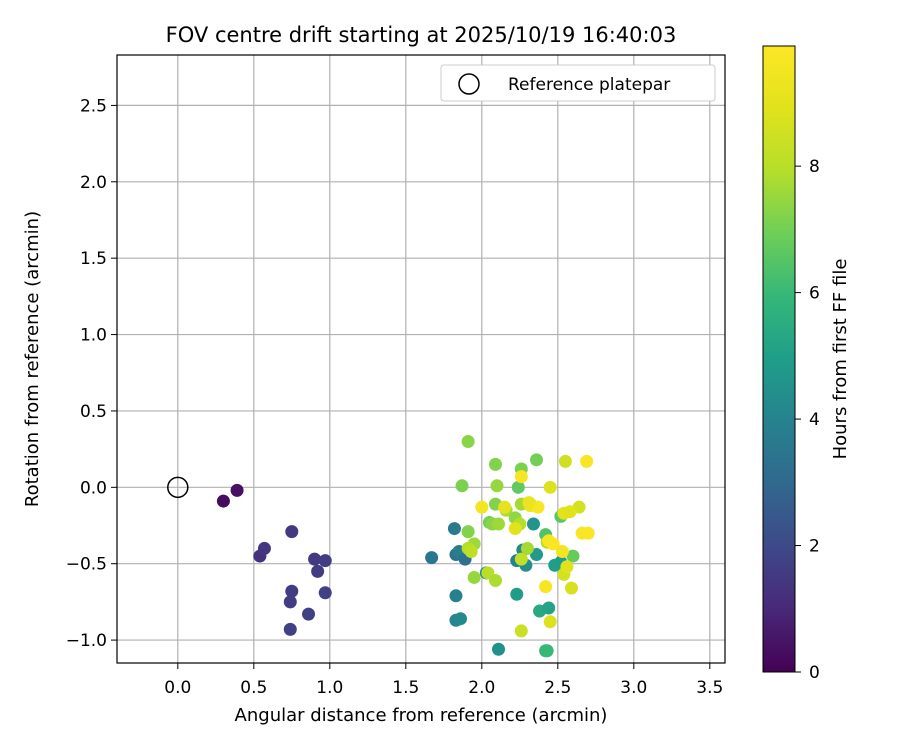 The width and height of the screenshot is (900, 750). I want to click on y-tick-label: 2.5, so click(93, 106).